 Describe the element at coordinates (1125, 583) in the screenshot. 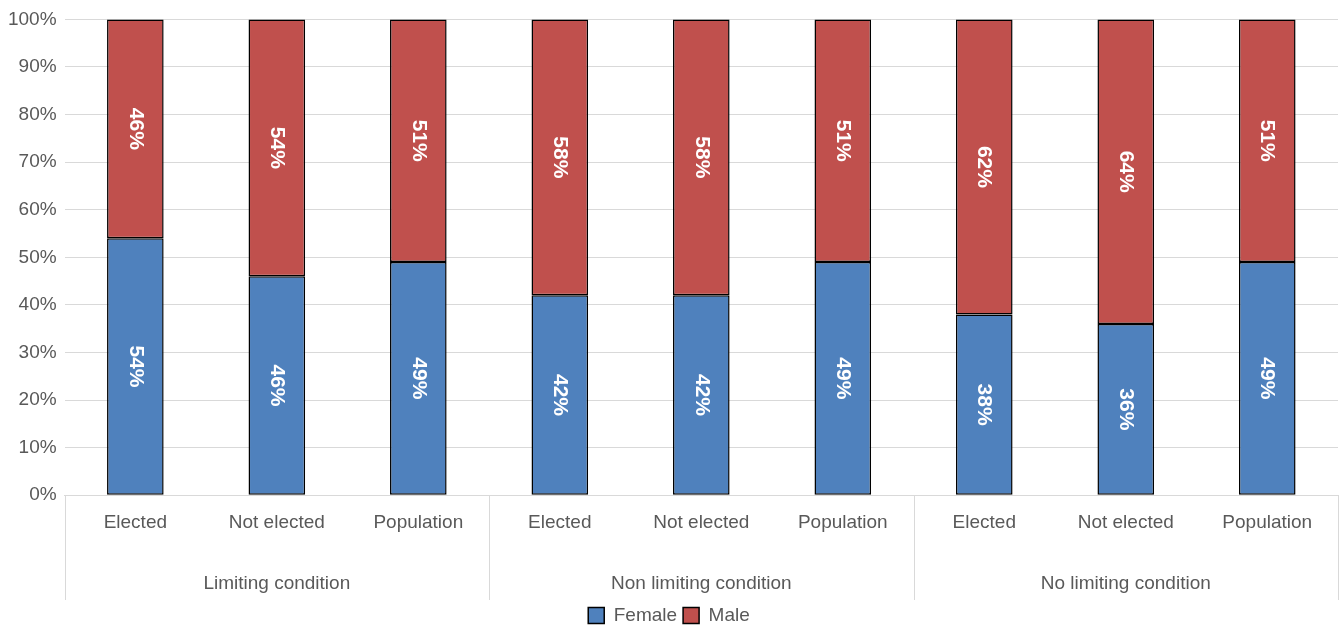

I see `text: No limiting condition` at that location.